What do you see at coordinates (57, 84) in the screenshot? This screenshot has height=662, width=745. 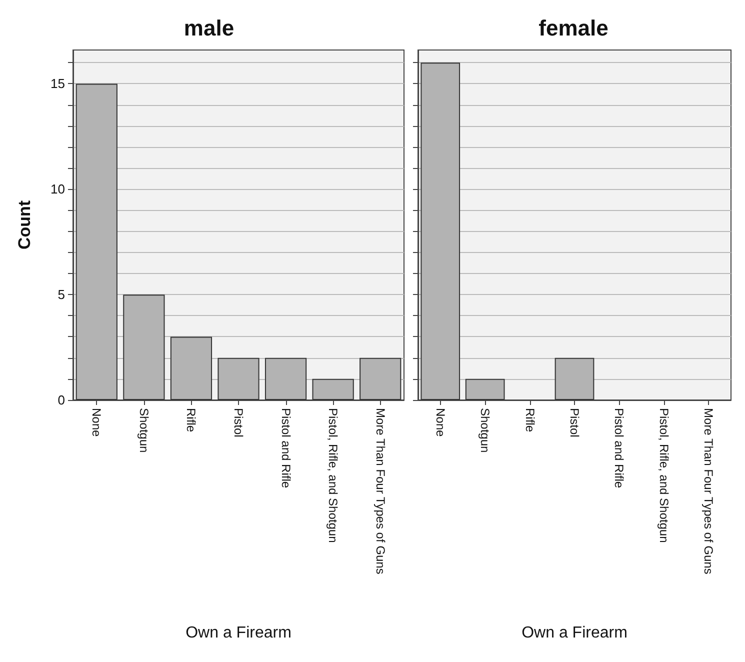 I see `y-tick-label: 15` at bounding box center [57, 84].